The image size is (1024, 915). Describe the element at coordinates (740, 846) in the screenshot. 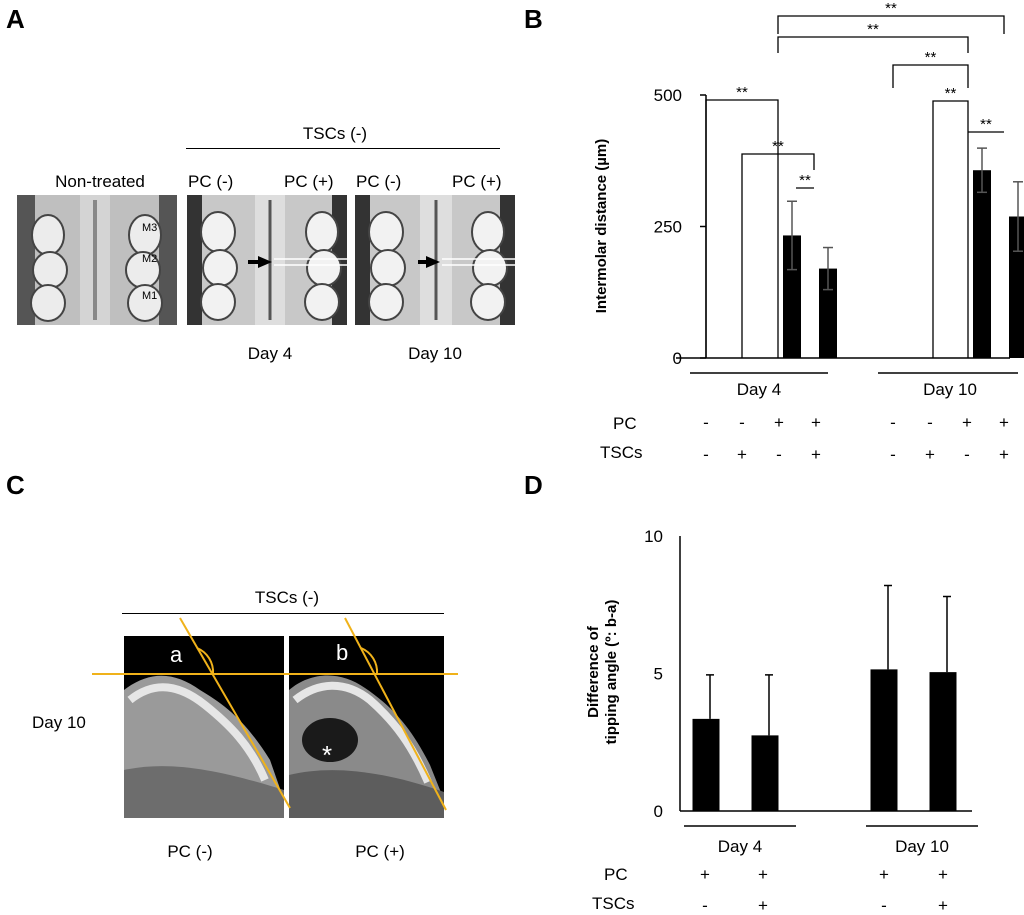

I see `chart-d-group-label: Day 4` at that location.